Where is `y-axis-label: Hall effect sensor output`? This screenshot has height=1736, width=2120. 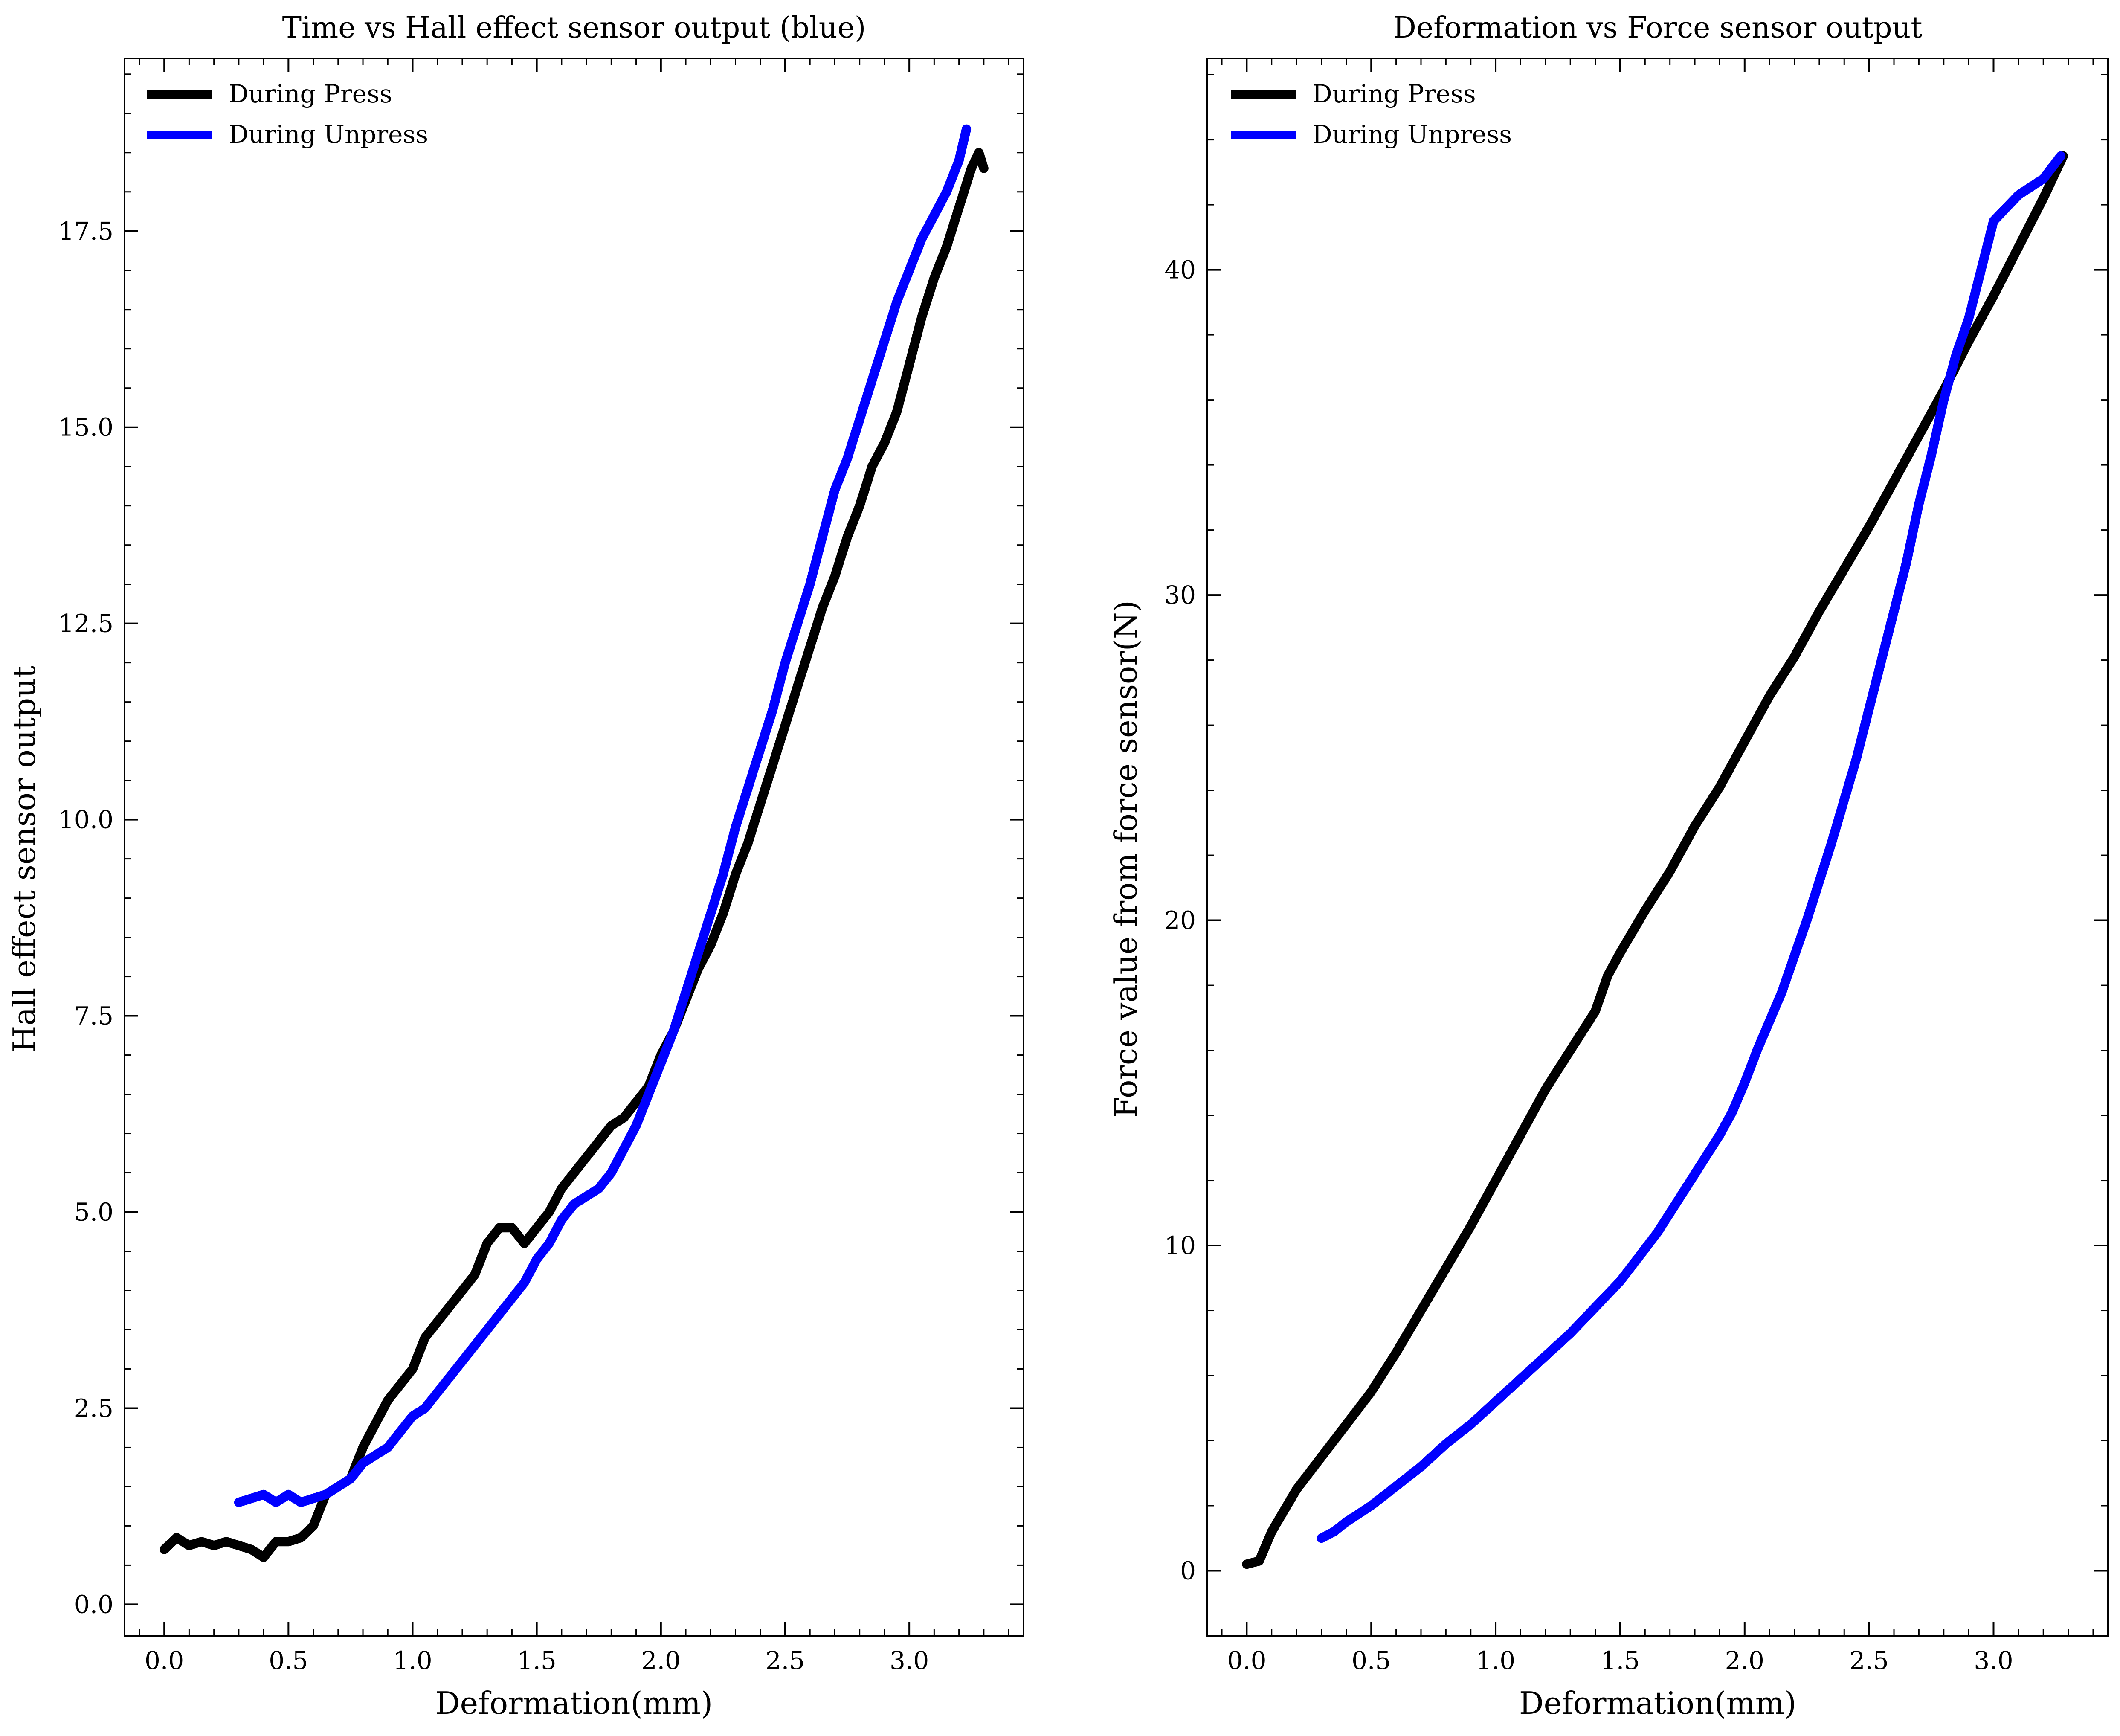 y-axis-label: Hall effect sensor output is located at coordinates (24, 859).